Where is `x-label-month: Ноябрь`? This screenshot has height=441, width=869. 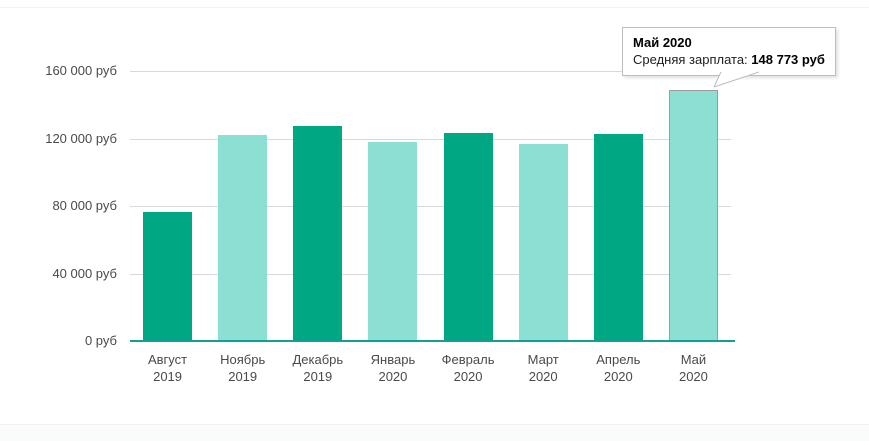 x-label-month: Ноябрь is located at coordinates (243, 359).